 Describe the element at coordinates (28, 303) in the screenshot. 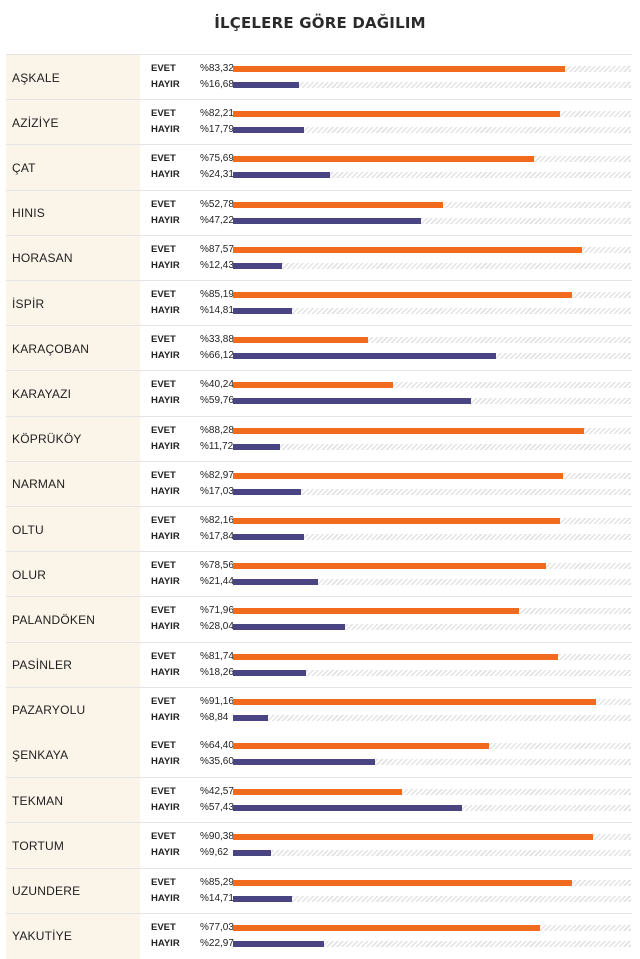

I see `district-name: İSPİR` at that location.